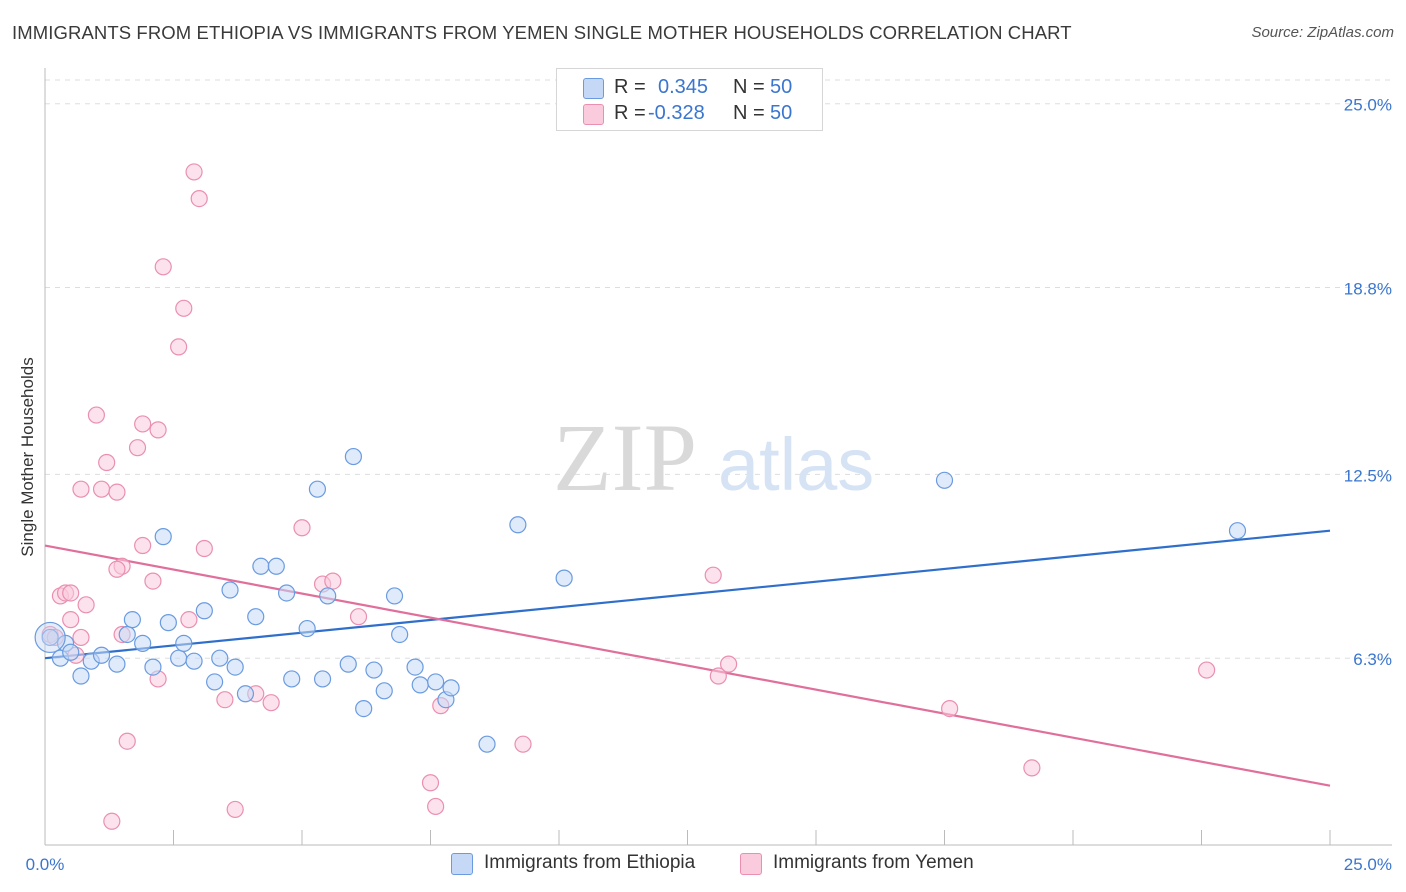 The height and width of the screenshot is (892, 1406). What do you see at coordinates (1322, 32) in the screenshot?
I see `source-label: Source: ZipAtlas.com` at bounding box center [1322, 32].